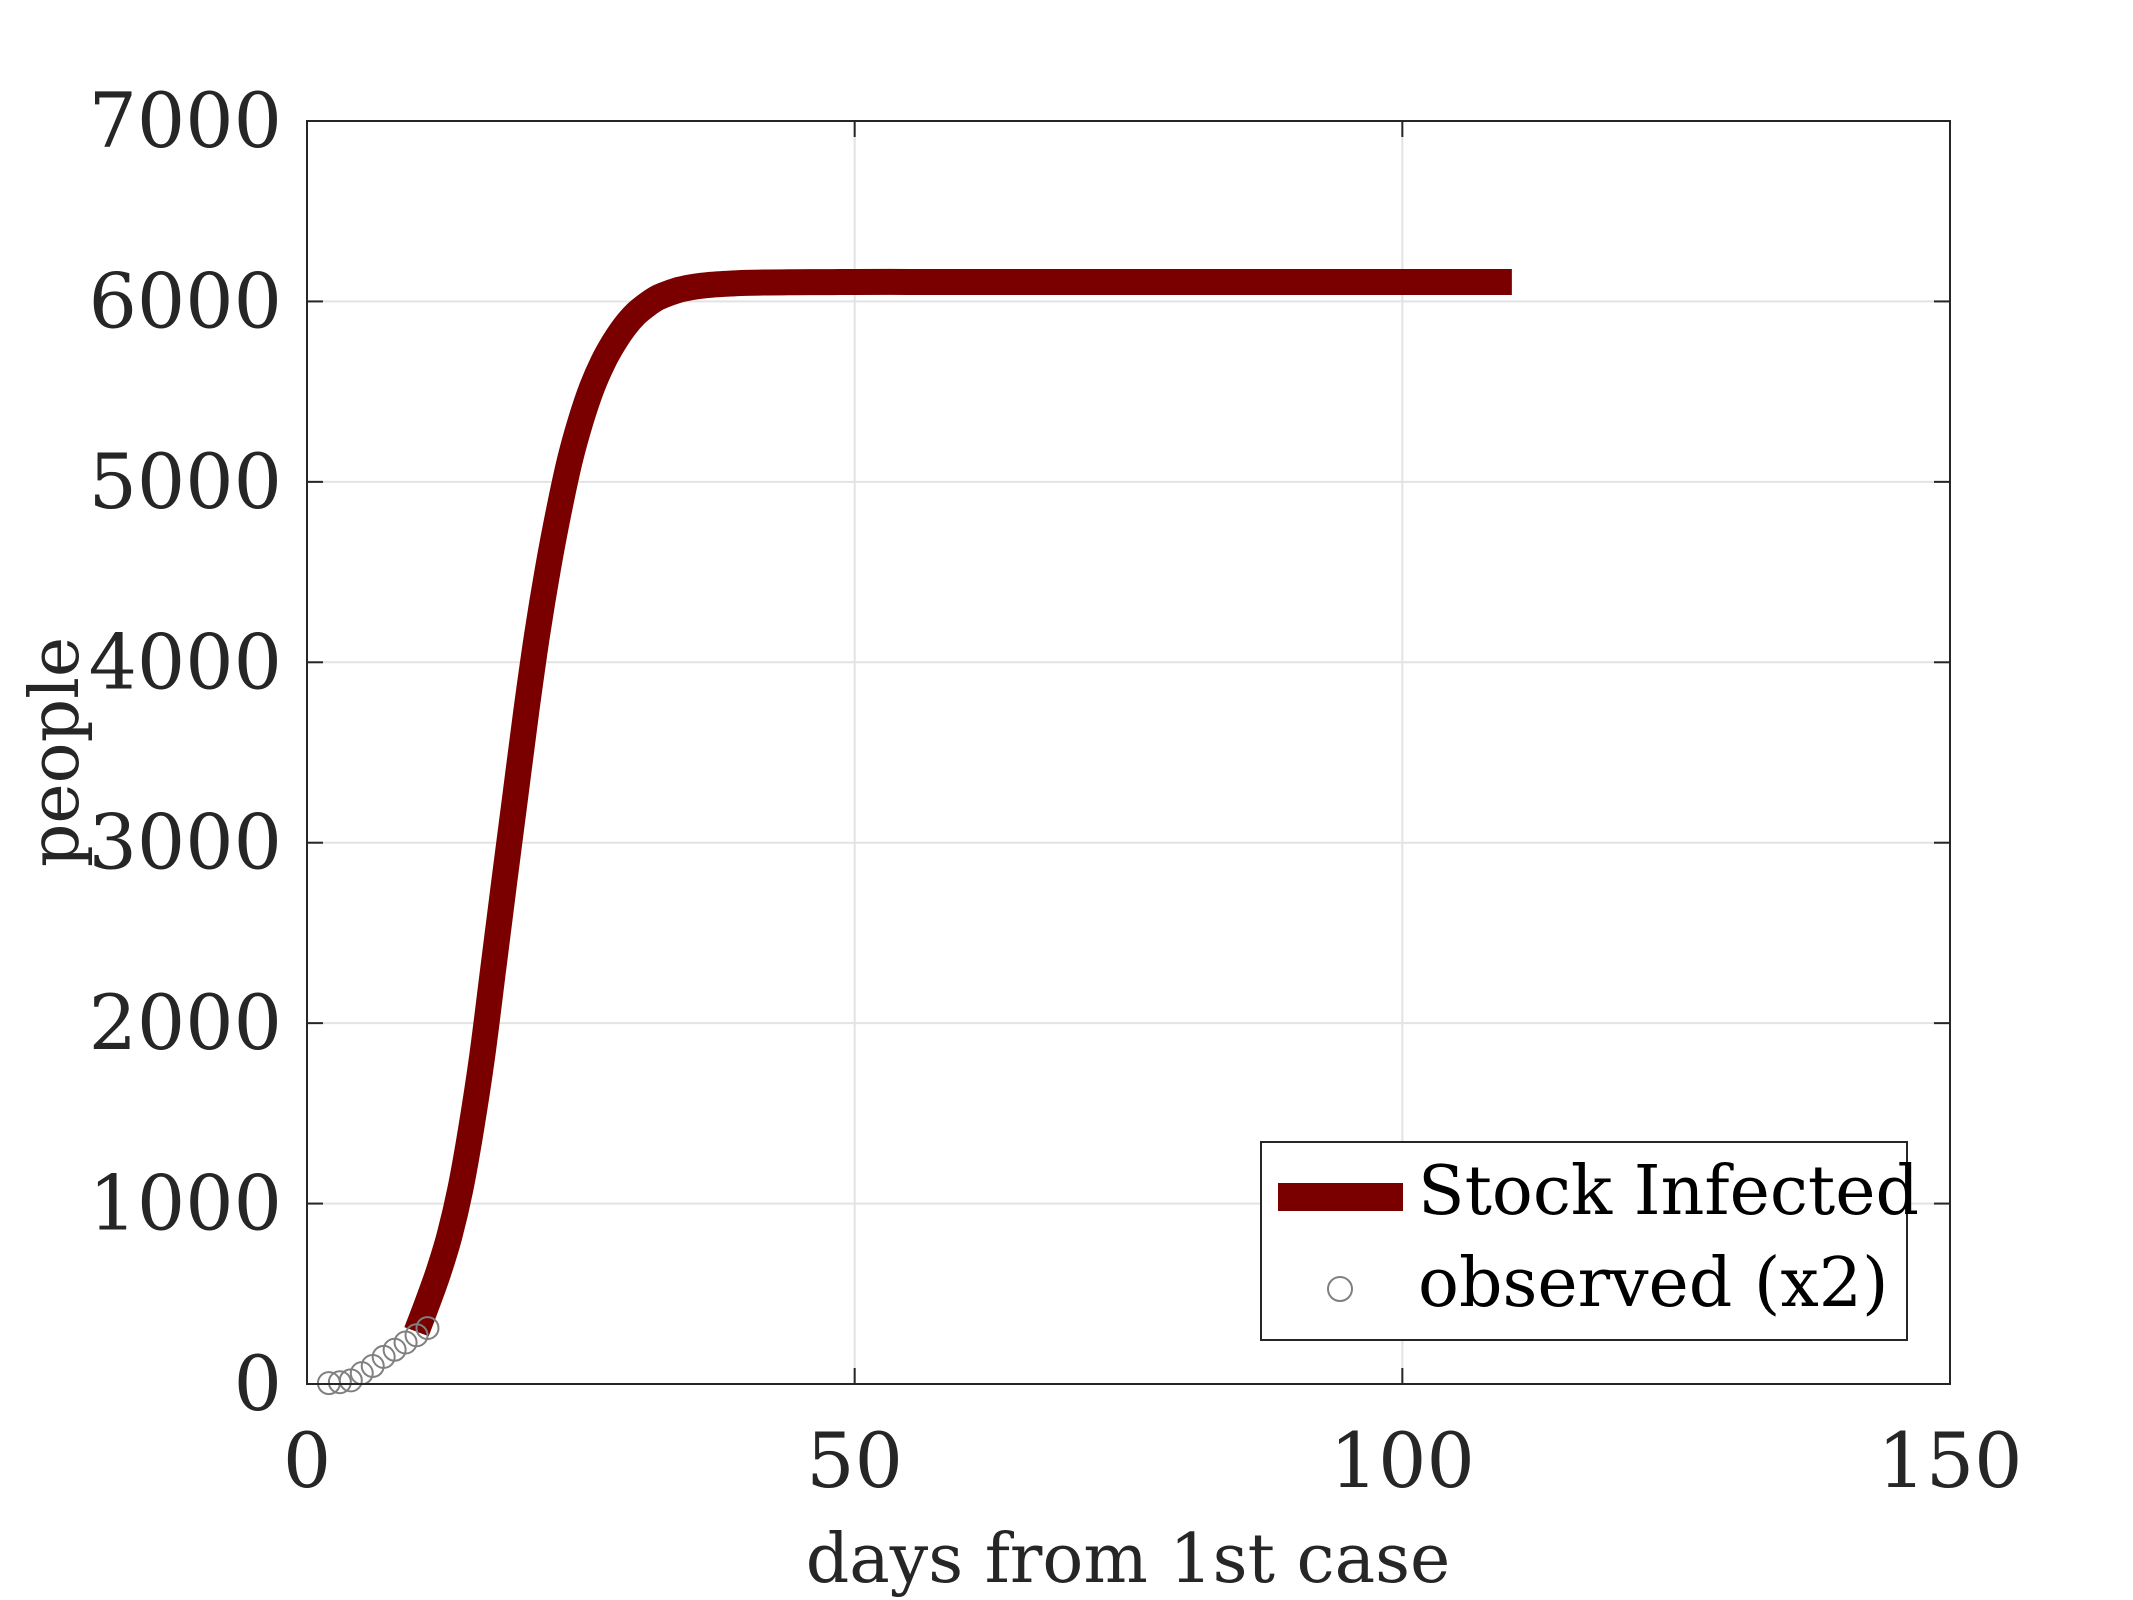 The height and width of the screenshot is (1600, 2133). What do you see at coordinates (258, 1383) in the screenshot?
I see `y-tick-label: 0` at bounding box center [258, 1383].